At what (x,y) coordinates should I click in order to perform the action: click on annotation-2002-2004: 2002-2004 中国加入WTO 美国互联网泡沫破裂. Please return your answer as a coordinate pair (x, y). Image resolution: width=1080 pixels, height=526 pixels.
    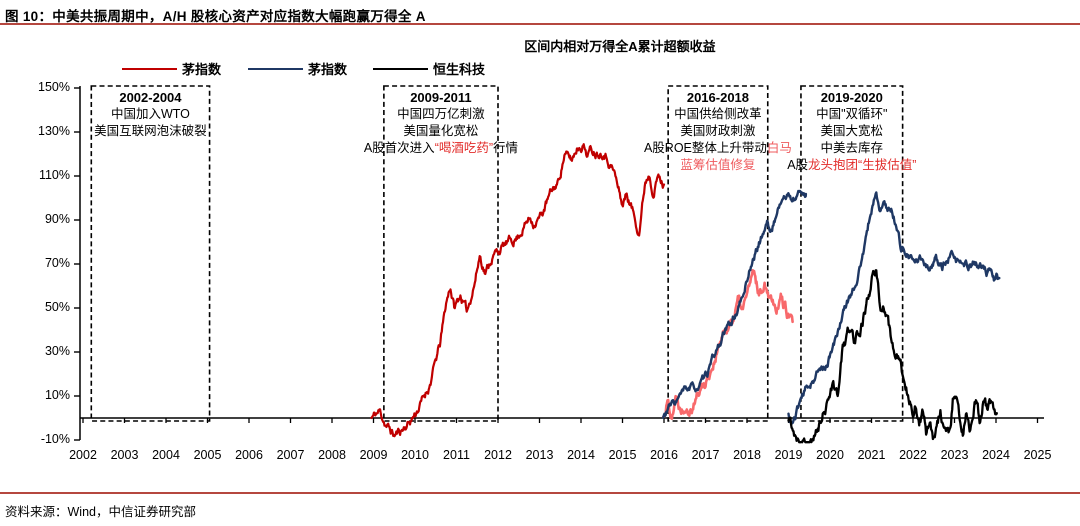
    Looking at the image, I should click on (150, 114).